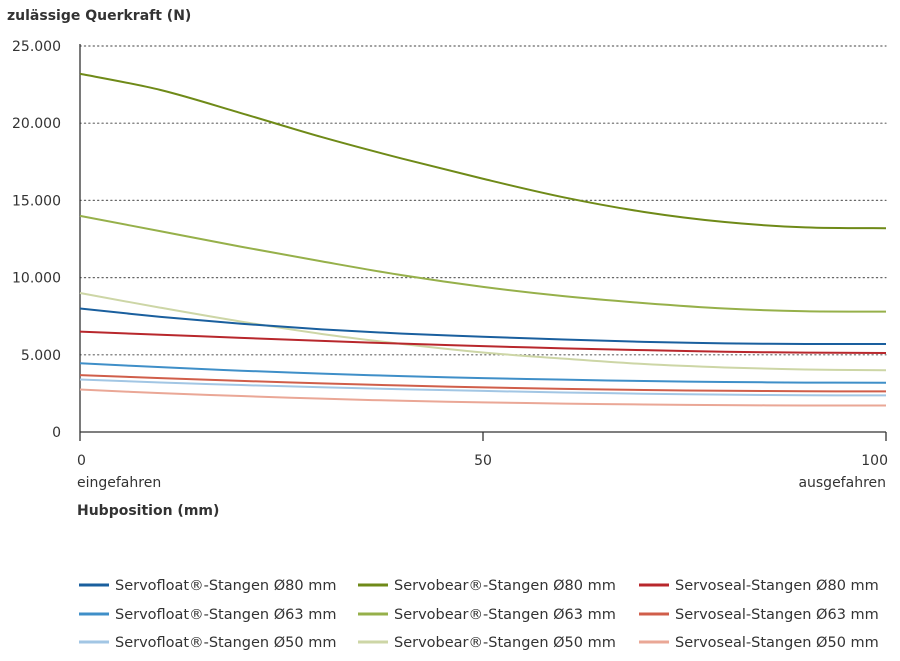 Image resolution: width=900 pixels, height=661 pixels. I want to click on legend-label: Servoseal-Stangen Ø50 mm, so click(777, 643).